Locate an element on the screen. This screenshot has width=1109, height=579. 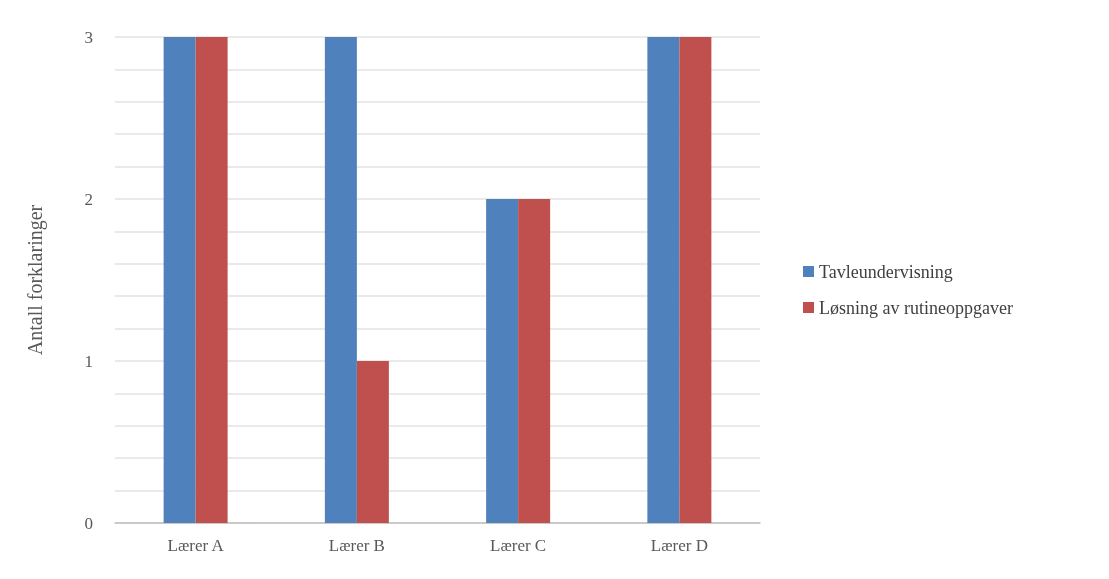
x-tick-label: Lærer B is located at coordinates (356, 545).